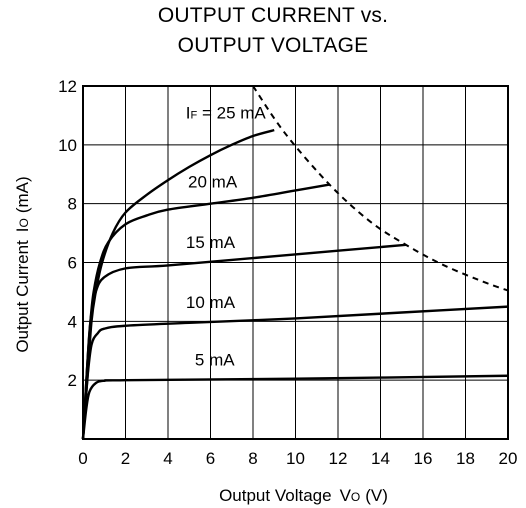  What do you see at coordinates (188, 112) in the screenshot?
I see `series-label-prefix: I` at bounding box center [188, 112].